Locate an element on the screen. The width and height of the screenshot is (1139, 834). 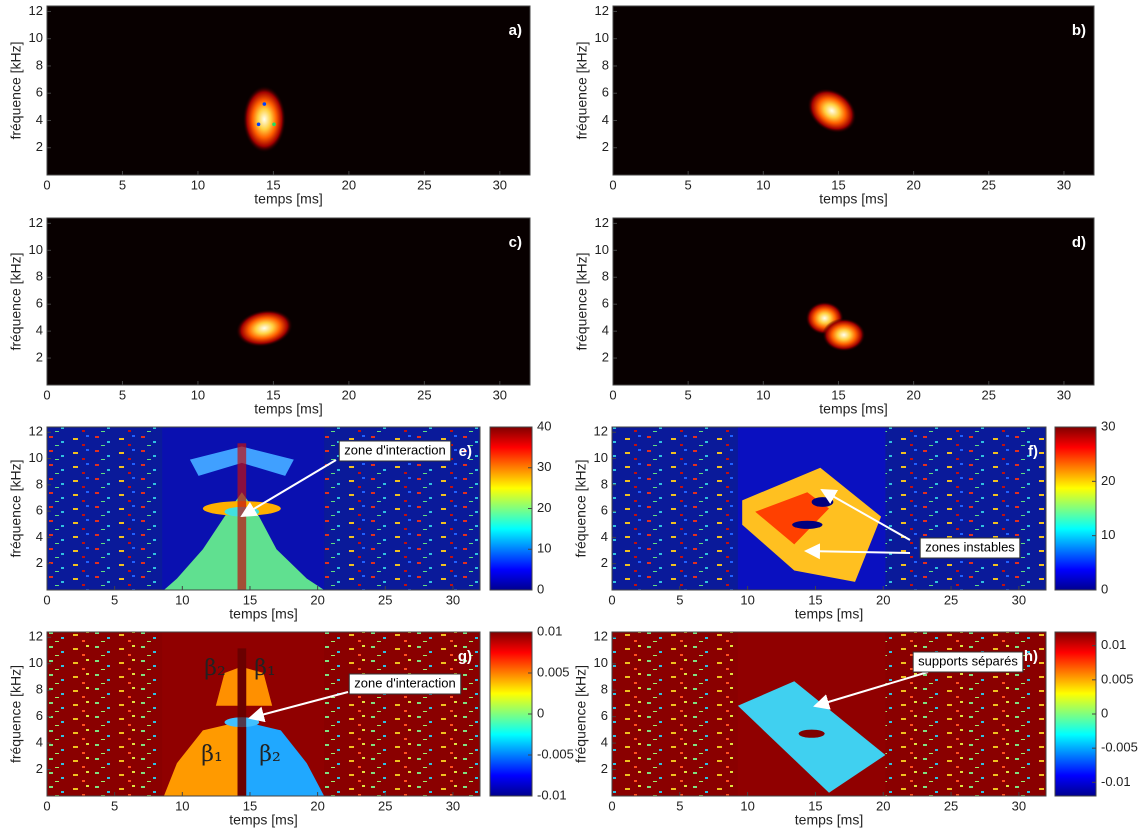
region-label: β₁ is located at coordinates (212, 754).